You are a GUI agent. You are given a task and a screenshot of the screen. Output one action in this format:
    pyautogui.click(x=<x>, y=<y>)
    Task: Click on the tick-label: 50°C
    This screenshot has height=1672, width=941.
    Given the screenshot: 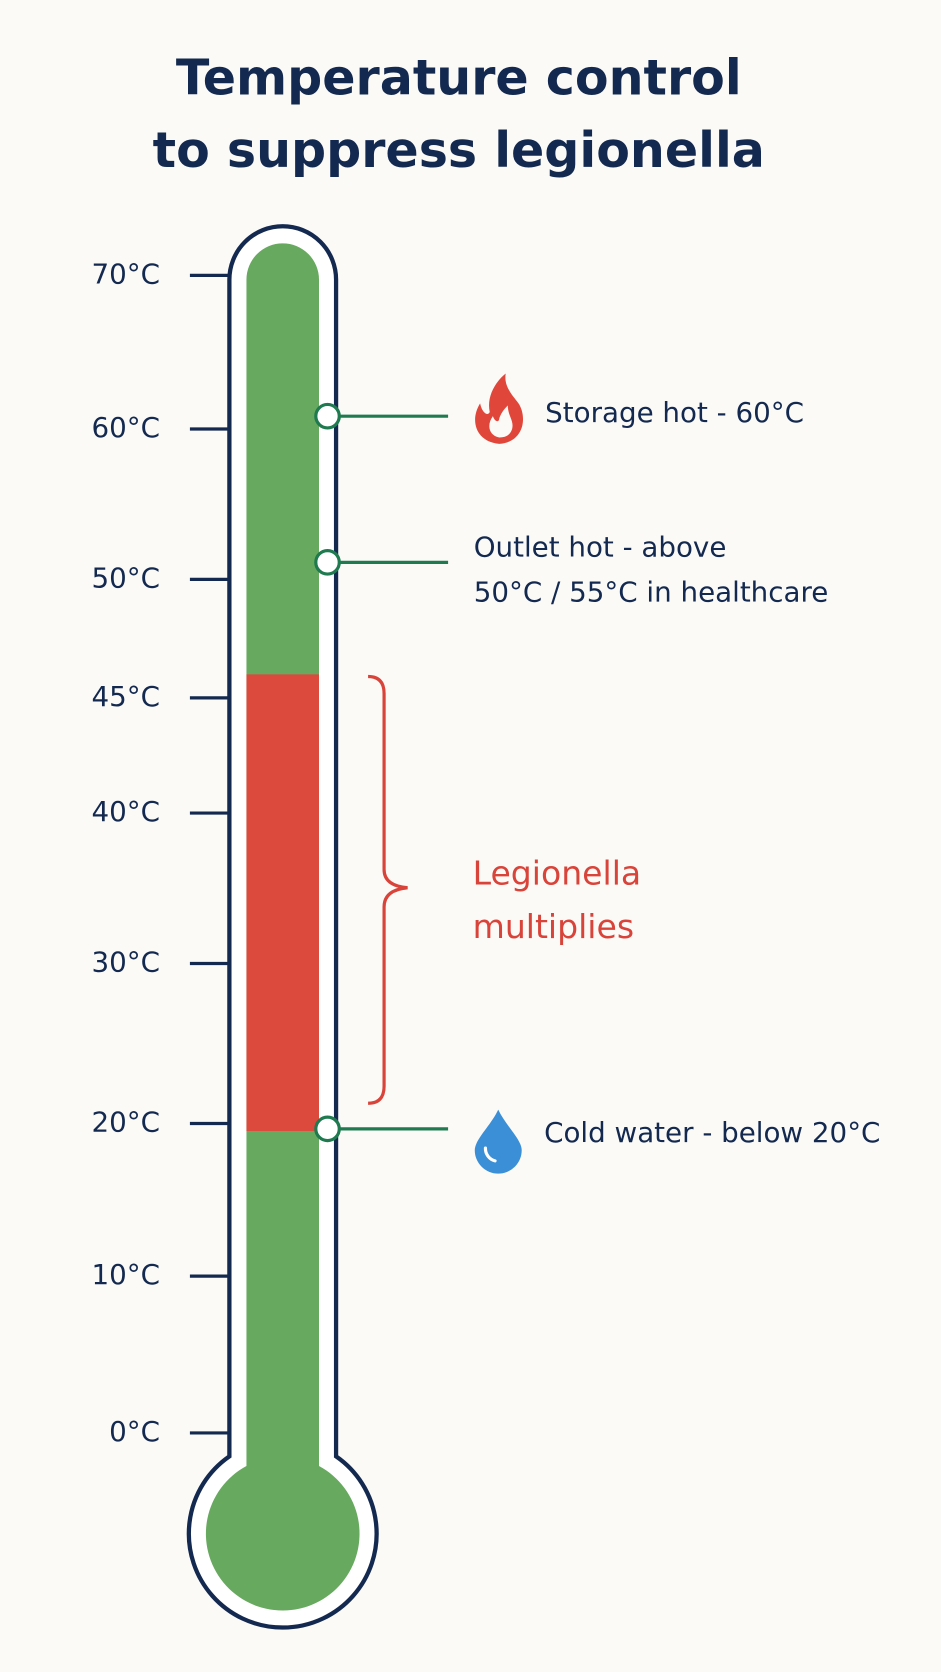 What is the action you would take?
    pyautogui.click(x=126, y=577)
    